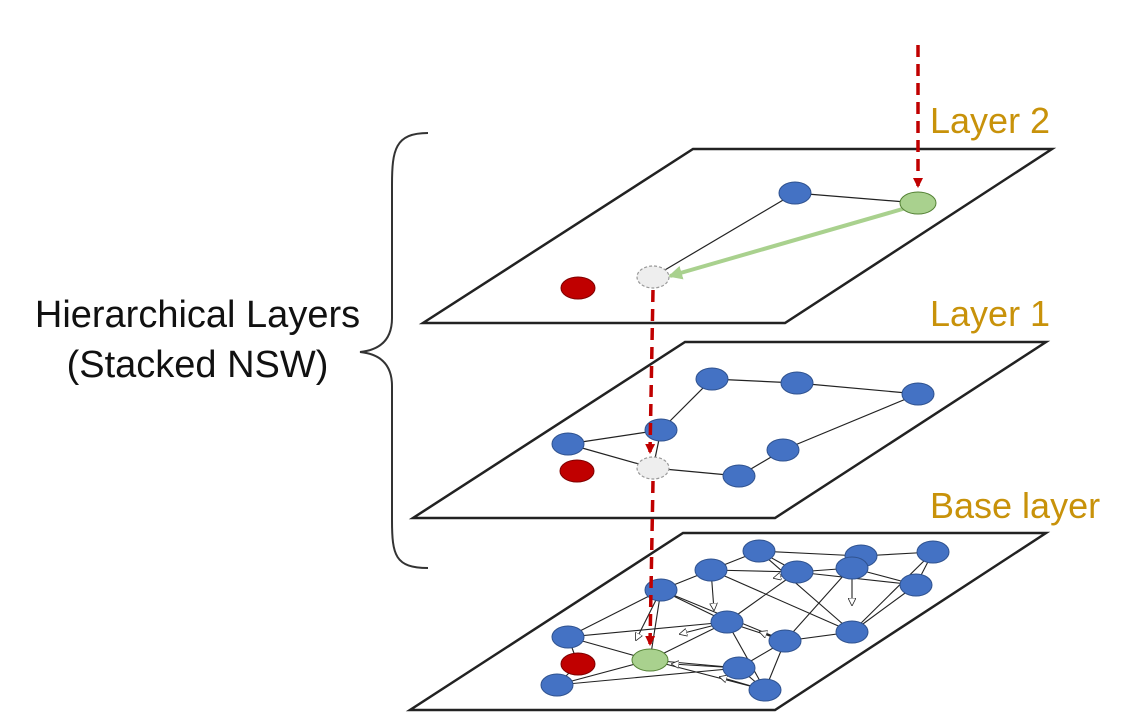 The width and height of the screenshot is (1144, 726). Describe the element at coordinates (578, 288) in the screenshot. I see `layer2-query-node` at that location.